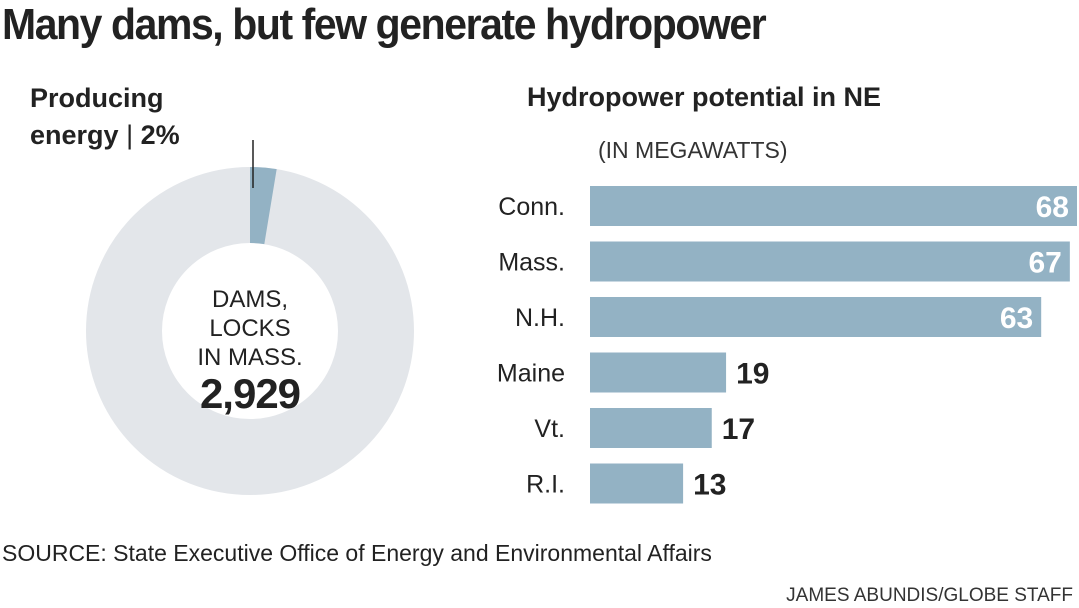 This screenshot has height=608, width=1079. What do you see at coordinates (738, 429) in the screenshot?
I see `bar-value-label-vt: 17` at bounding box center [738, 429].